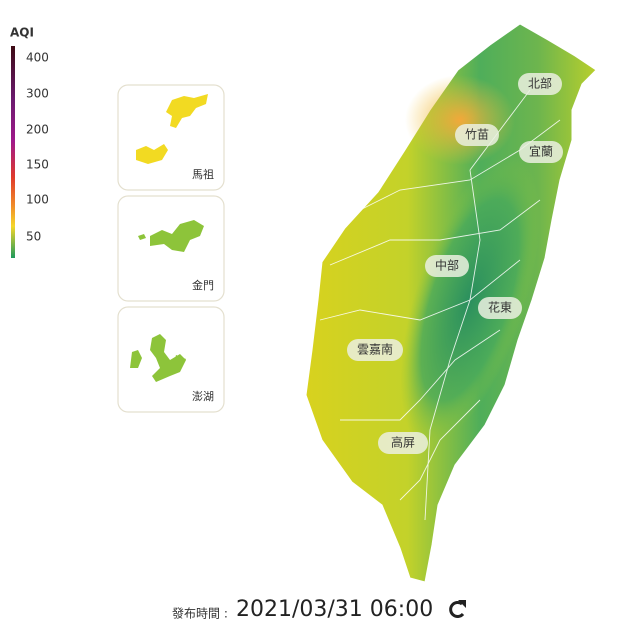  What do you see at coordinates (171, 236) in the screenshot?
I see `kinmen-shape` at bounding box center [171, 236].